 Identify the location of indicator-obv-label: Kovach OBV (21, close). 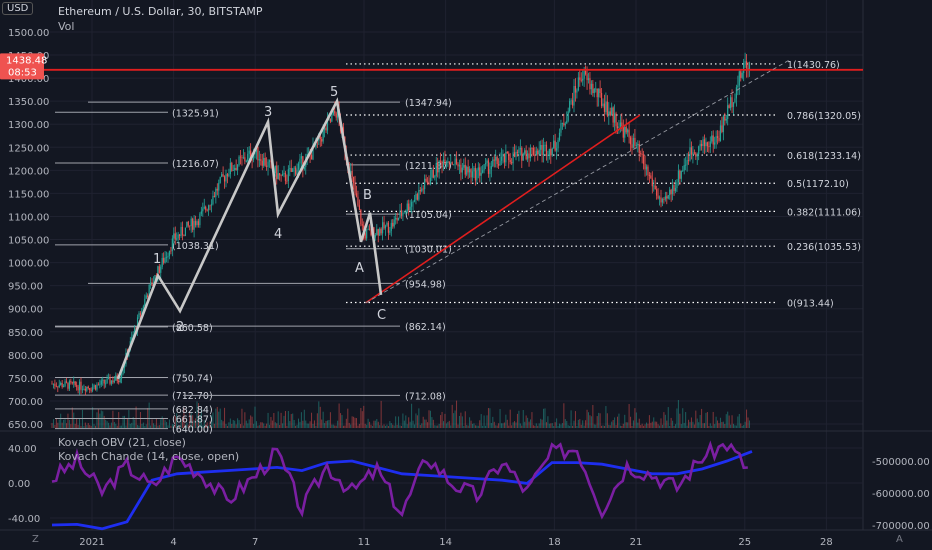
(122, 442).